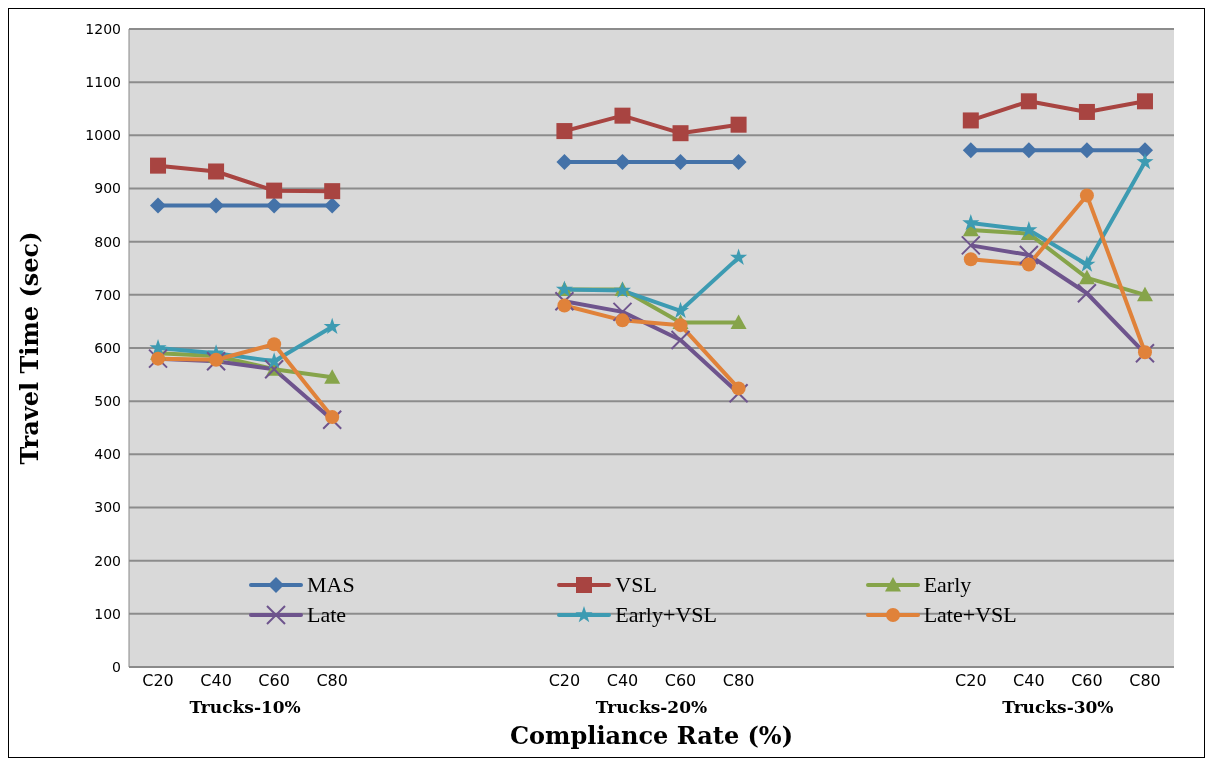 The height and width of the screenshot is (761, 1209). I want to click on y-axis-title: Travel Time (sec), so click(29, 348).